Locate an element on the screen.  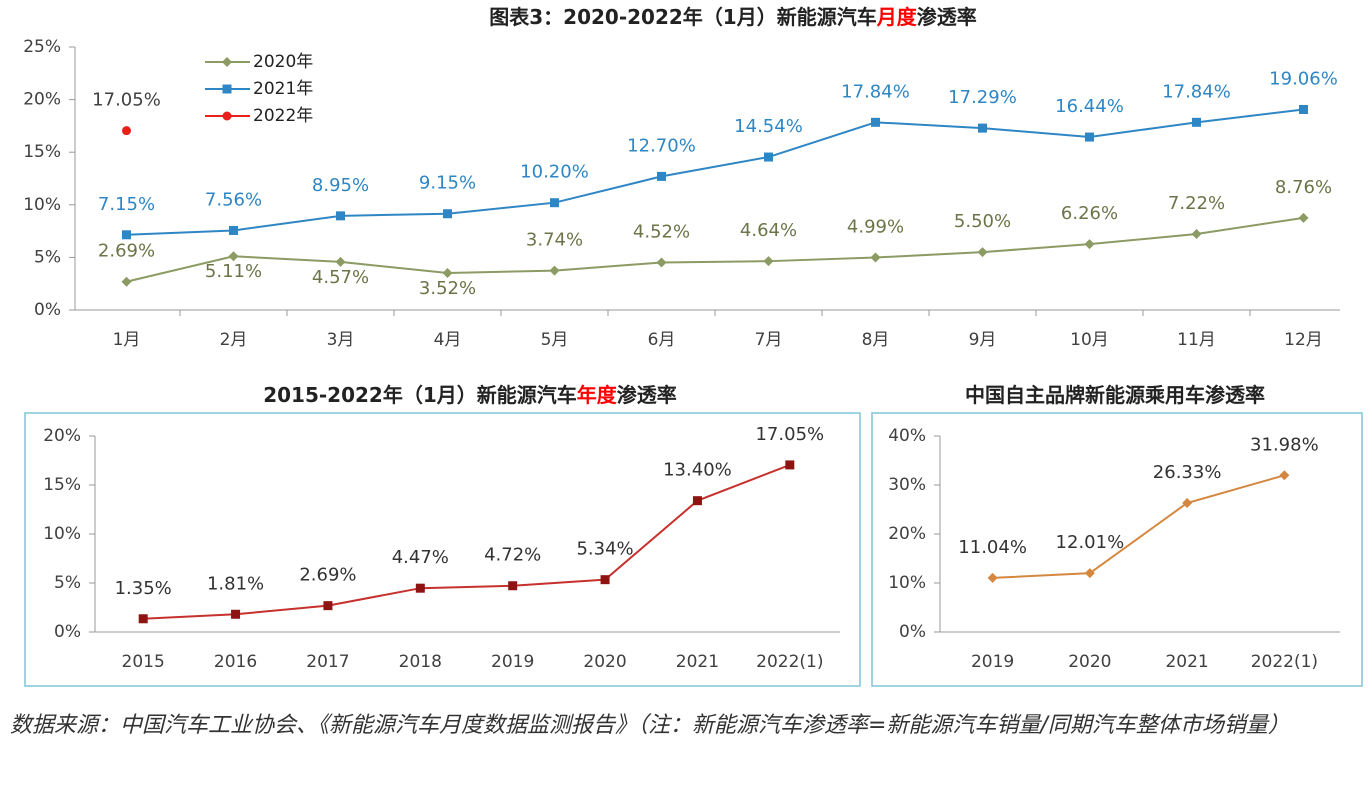
value-label: 26.33% is located at coordinates (1187, 472).